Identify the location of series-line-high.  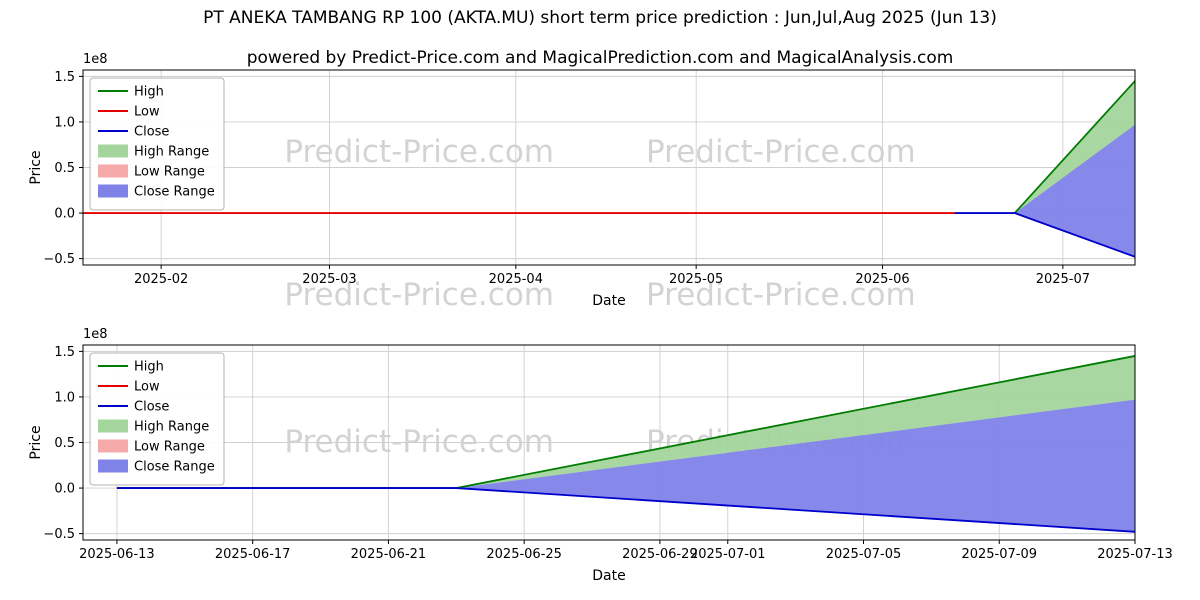
(1075, 147).